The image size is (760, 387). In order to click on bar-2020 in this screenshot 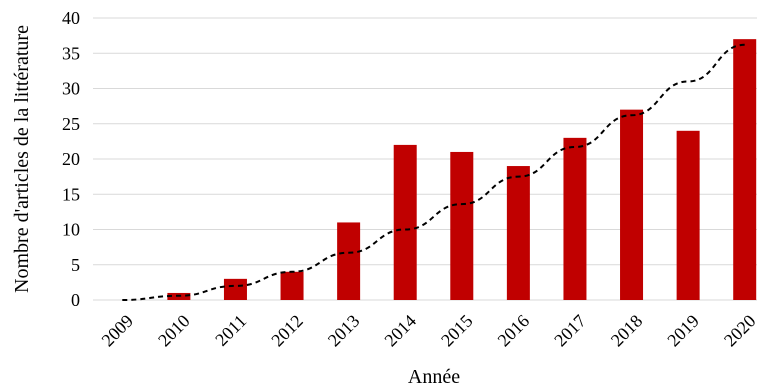, I will do `click(745, 170)`.